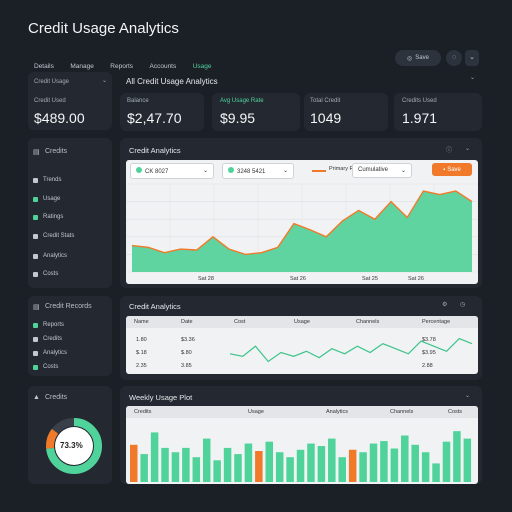 This screenshot has height=512, width=512. Describe the element at coordinates (163, 66) in the screenshot. I see `nav-accounts: Accounts` at that location.